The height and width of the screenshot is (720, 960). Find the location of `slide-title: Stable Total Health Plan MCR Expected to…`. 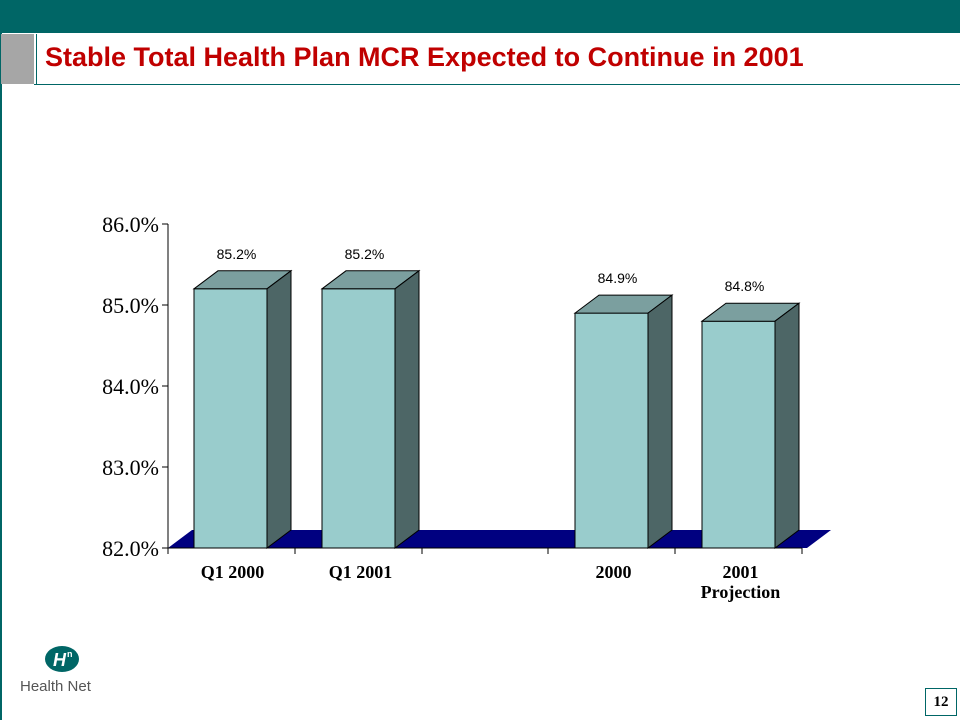

slide-title: Stable Total Health Plan MCR Expected to… is located at coordinates (424, 57).